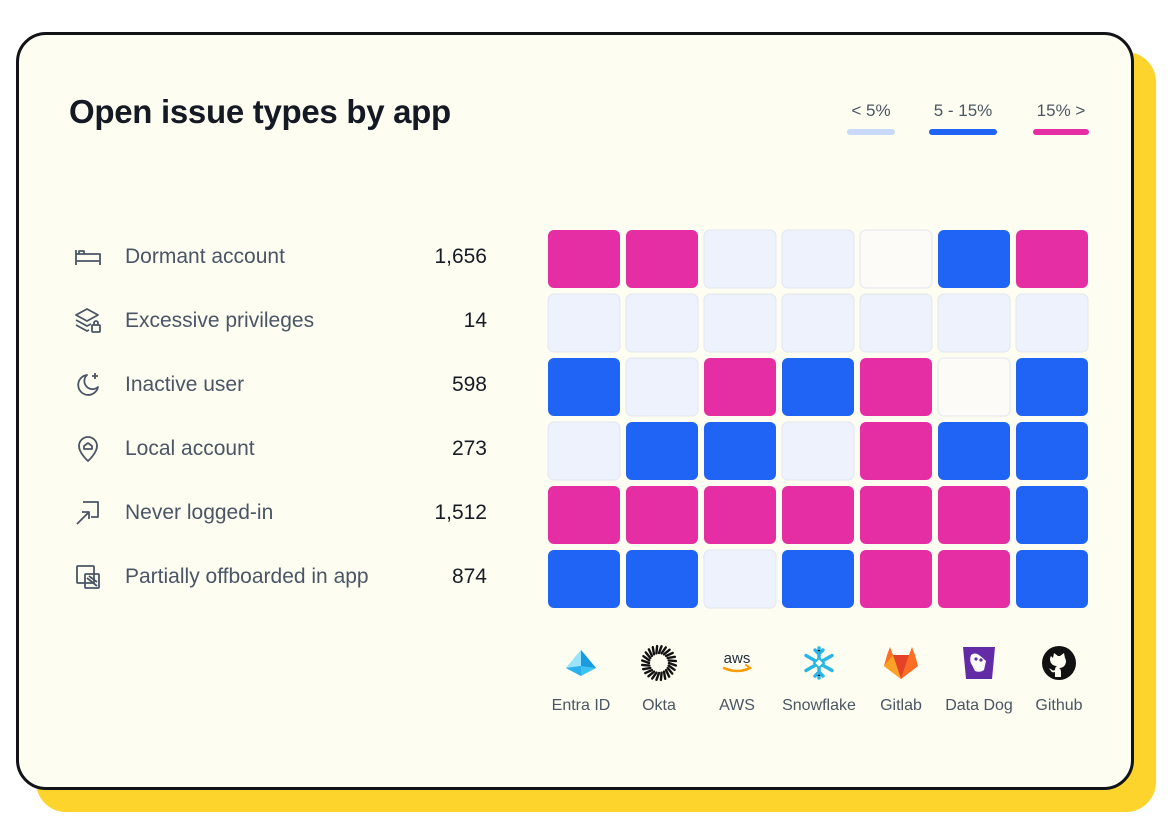 This screenshot has width=1168, height=840. Describe the element at coordinates (740, 515) in the screenshot. I see `heatmap-cell-r4-c2` at that location.